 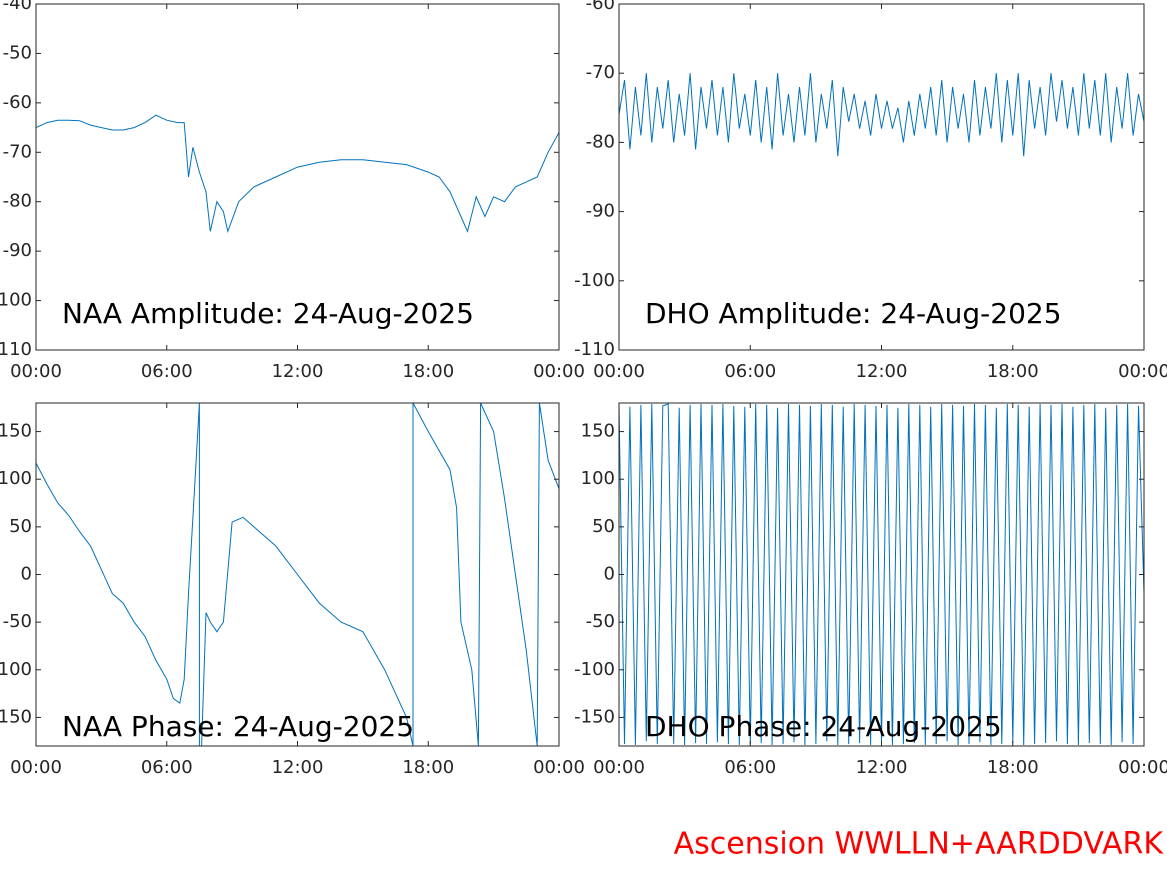 I want to click on annotation: DHO Phase: 24-Aug-2025, so click(x=823, y=726).